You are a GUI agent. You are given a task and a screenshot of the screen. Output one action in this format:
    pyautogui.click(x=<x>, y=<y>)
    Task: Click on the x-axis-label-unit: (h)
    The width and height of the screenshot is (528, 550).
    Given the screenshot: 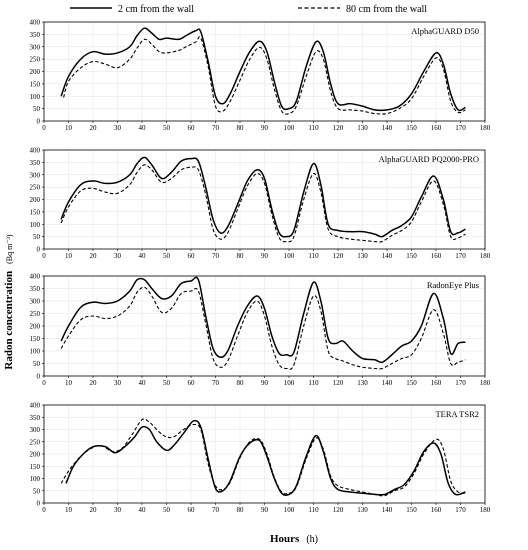 What is the action you would take?
    pyautogui.click(x=312, y=539)
    